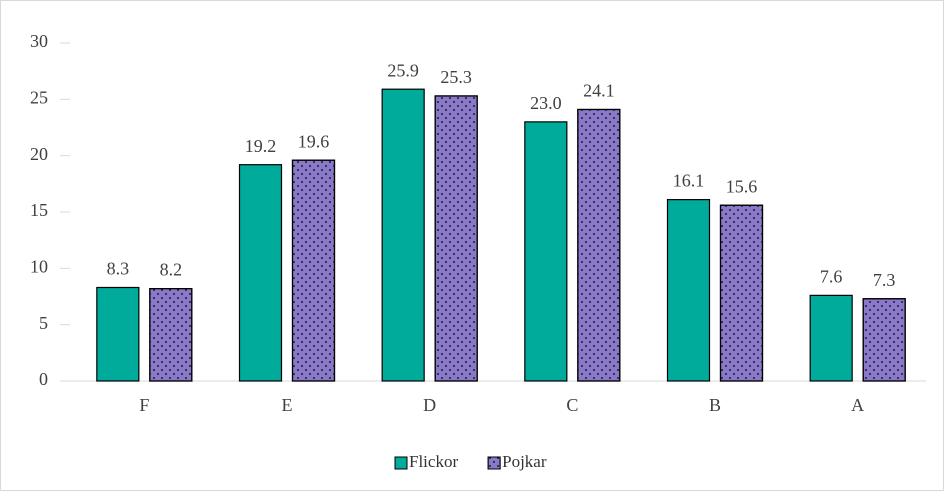 Image resolution: width=944 pixels, height=491 pixels. I want to click on data-label: 25.3, so click(456, 77).